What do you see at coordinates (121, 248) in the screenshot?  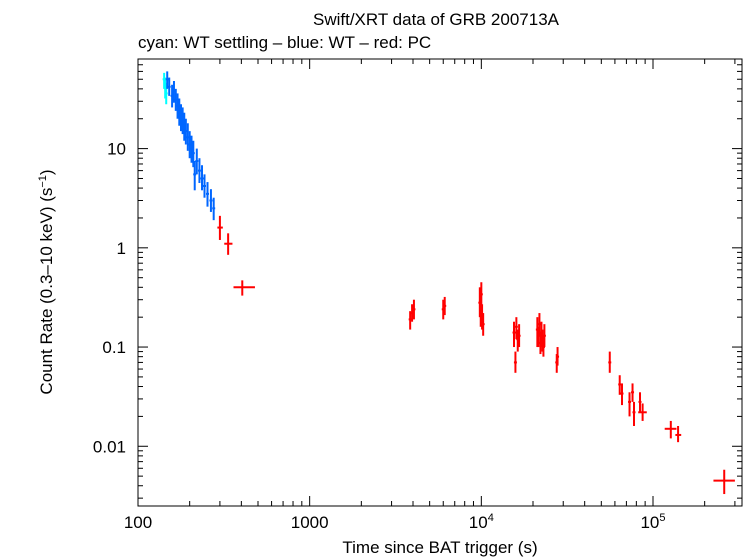 I see `y-tick-label: 1` at bounding box center [121, 248].